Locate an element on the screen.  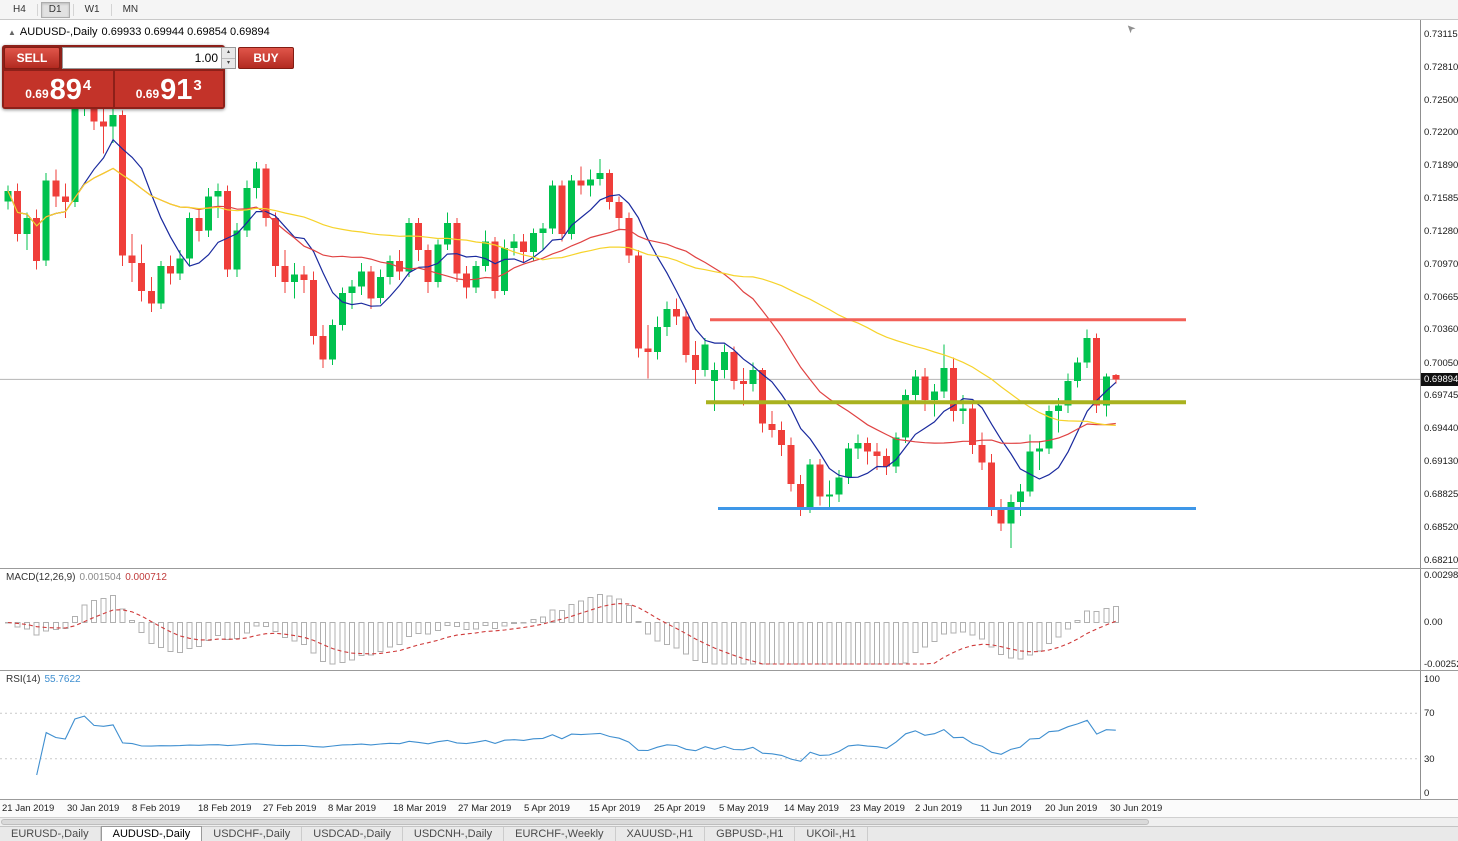
tab-audusd-daily: AUDUSD-,Daily is located at coordinates (151, 833).